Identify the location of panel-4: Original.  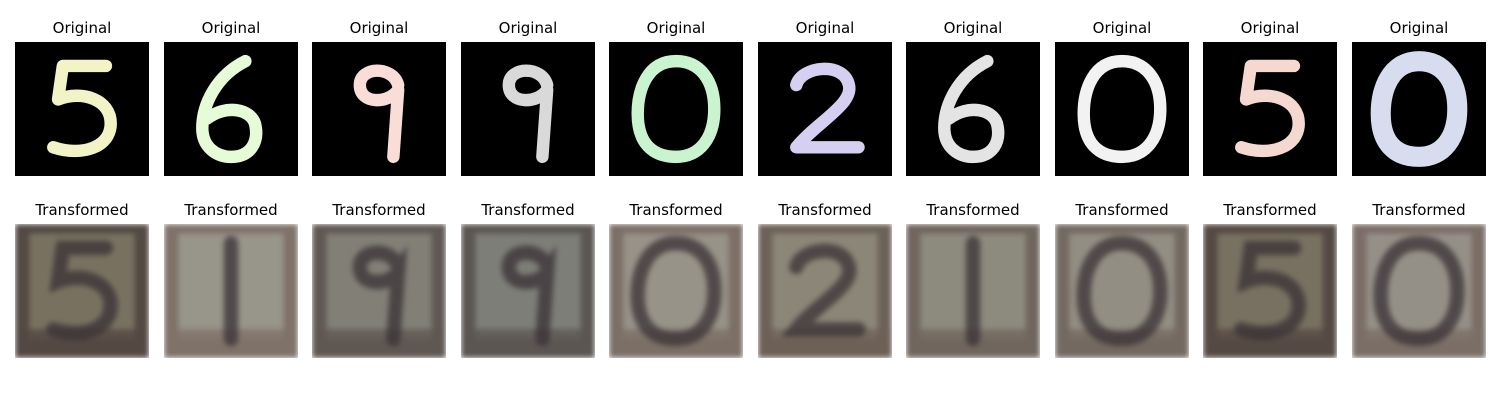
(528, 97).